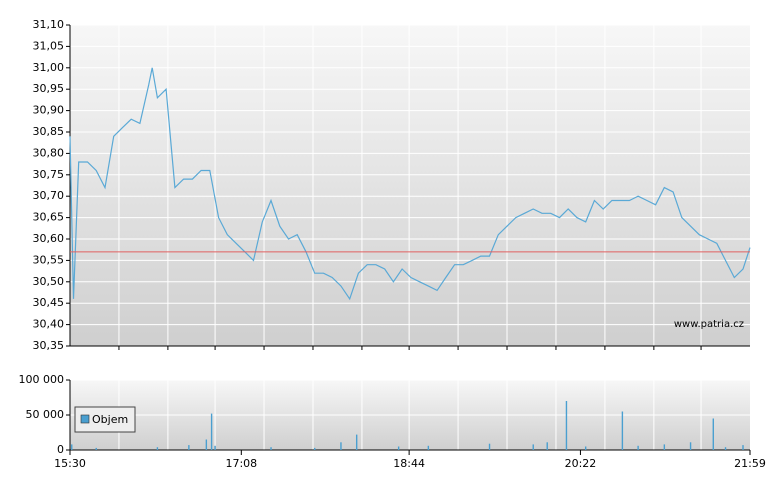  What do you see at coordinates (49, 174) in the screenshot?
I see `y-tick-label: 30,75` at bounding box center [49, 174].